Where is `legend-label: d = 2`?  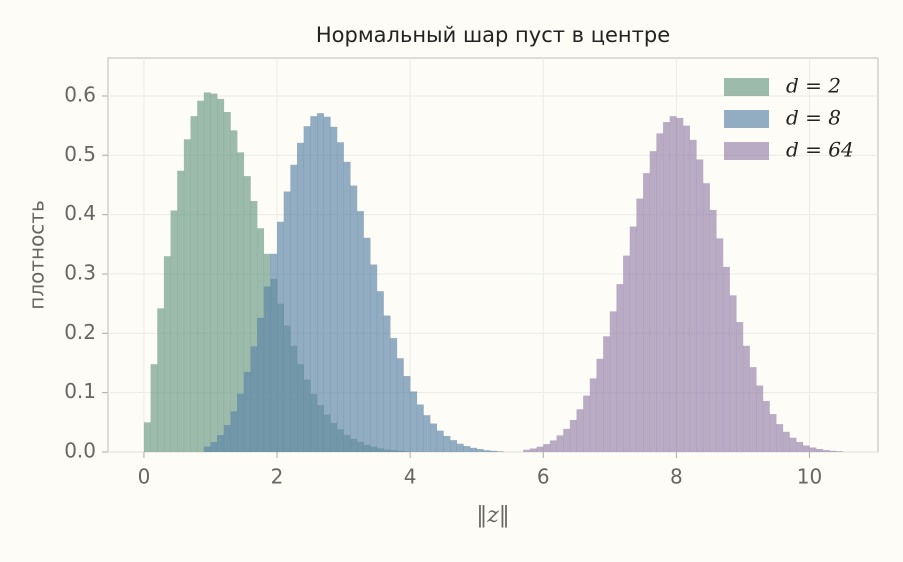
legend-label: d = 2 is located at coordinates (813, 86).